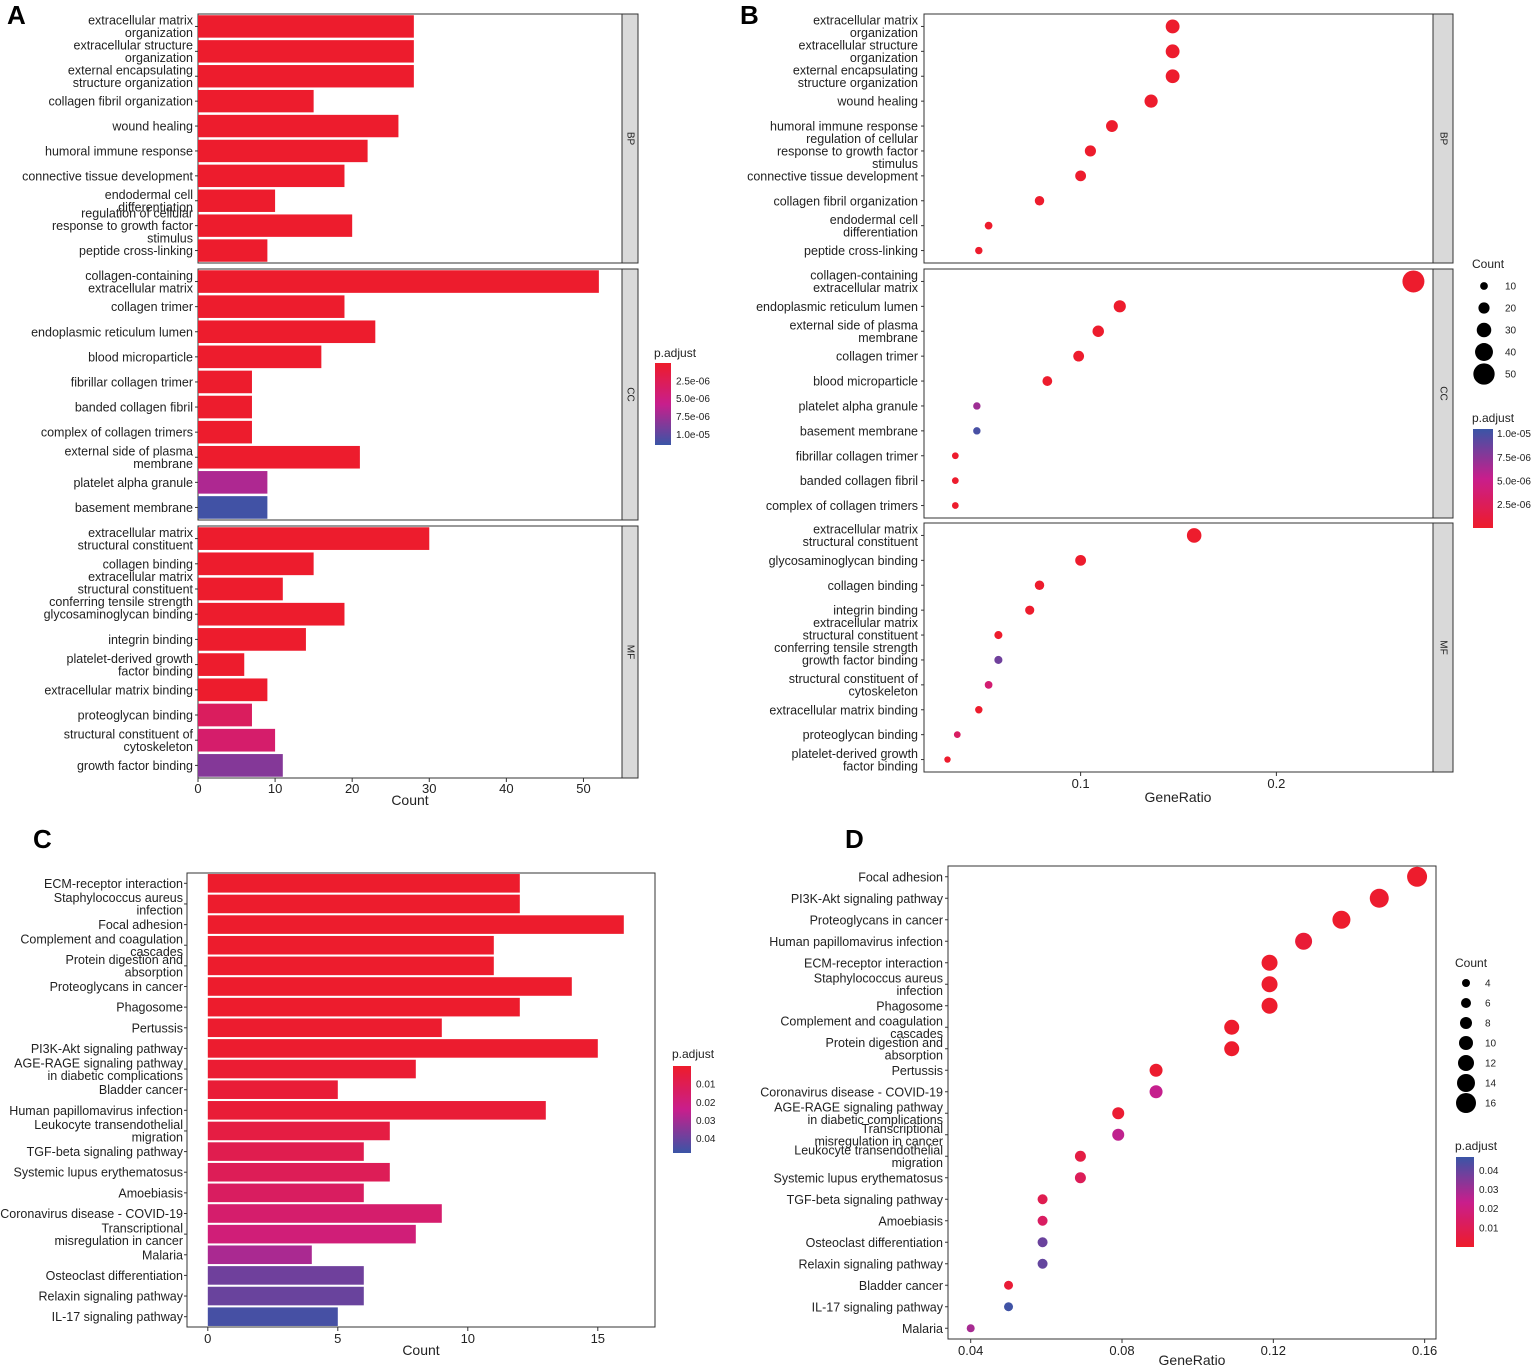  What do you see at coordinates (859, 481) in the screenshot?
I see `y-tick-label: banded collagen fibril` at bounding box center [859, 481].